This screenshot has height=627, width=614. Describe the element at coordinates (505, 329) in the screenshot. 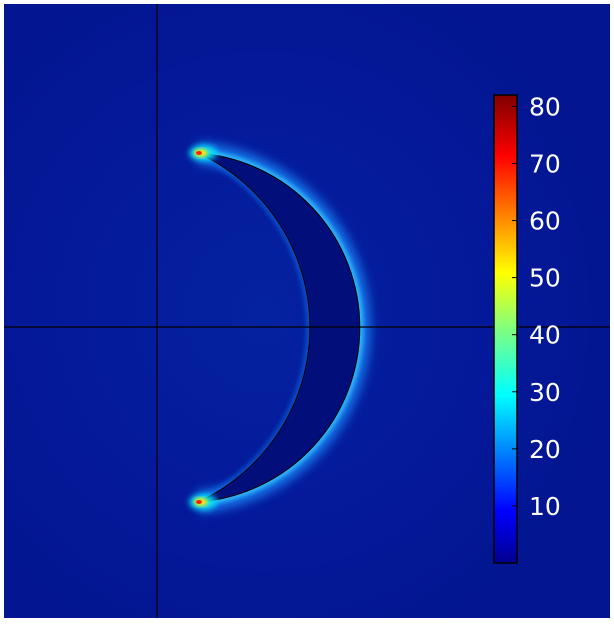

I see `colorbar` at that location.